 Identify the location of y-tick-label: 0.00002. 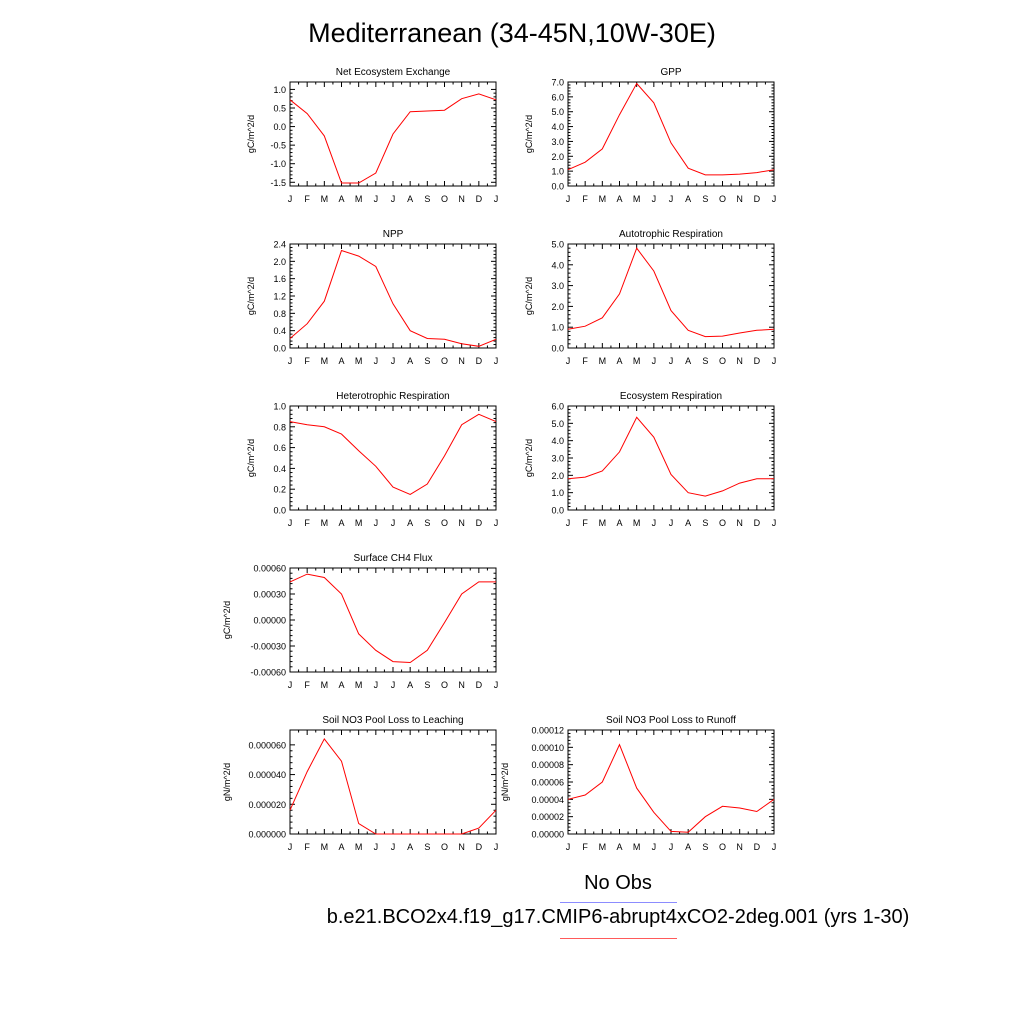
(547, 817).